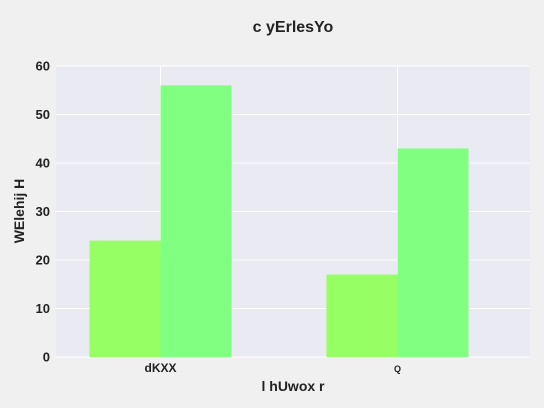  I want to click on y-tick-label: 30, so click(43, 211).